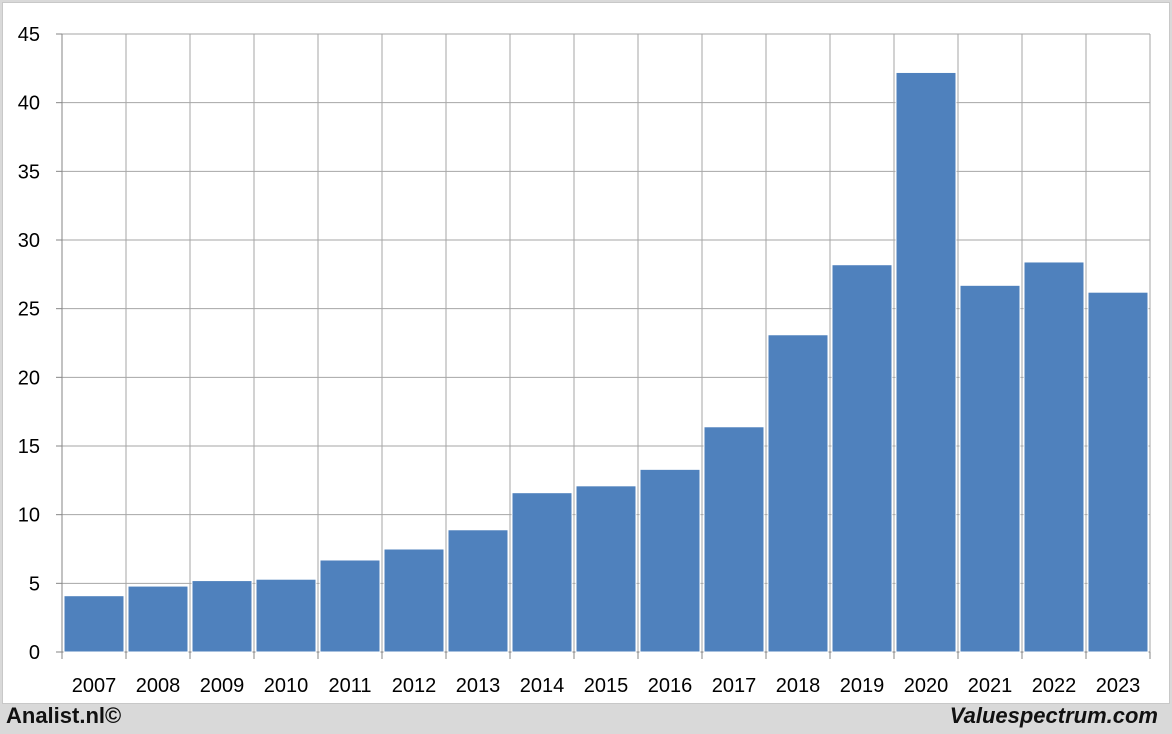 Image resolution: width=1172 pixels, height=734 pixels. I want to click on x-tick-label: 2013, so click(478, 686).